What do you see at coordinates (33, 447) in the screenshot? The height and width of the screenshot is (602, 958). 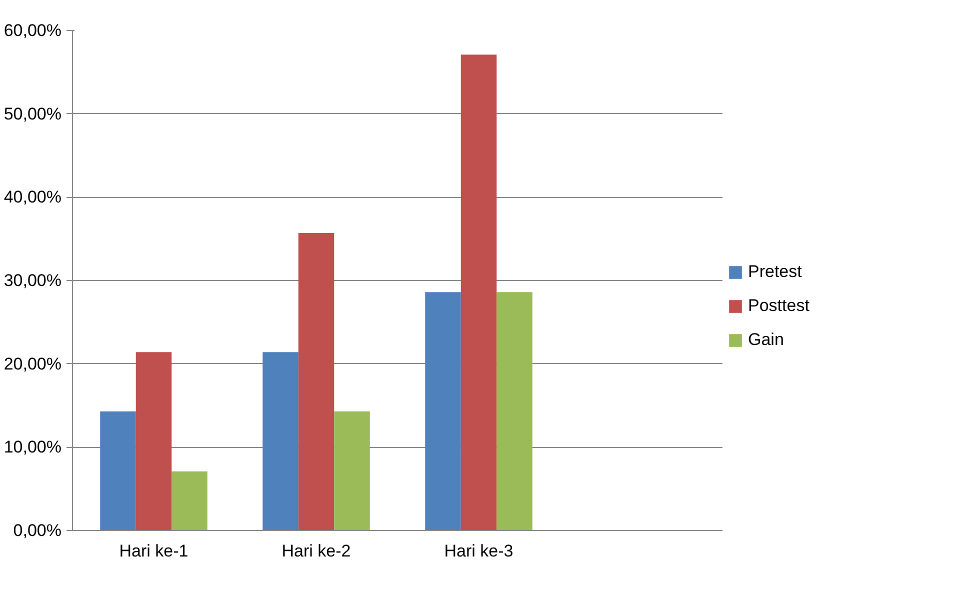 I see `y-tick-label: 10,00%` at bounding box center [33, 447].